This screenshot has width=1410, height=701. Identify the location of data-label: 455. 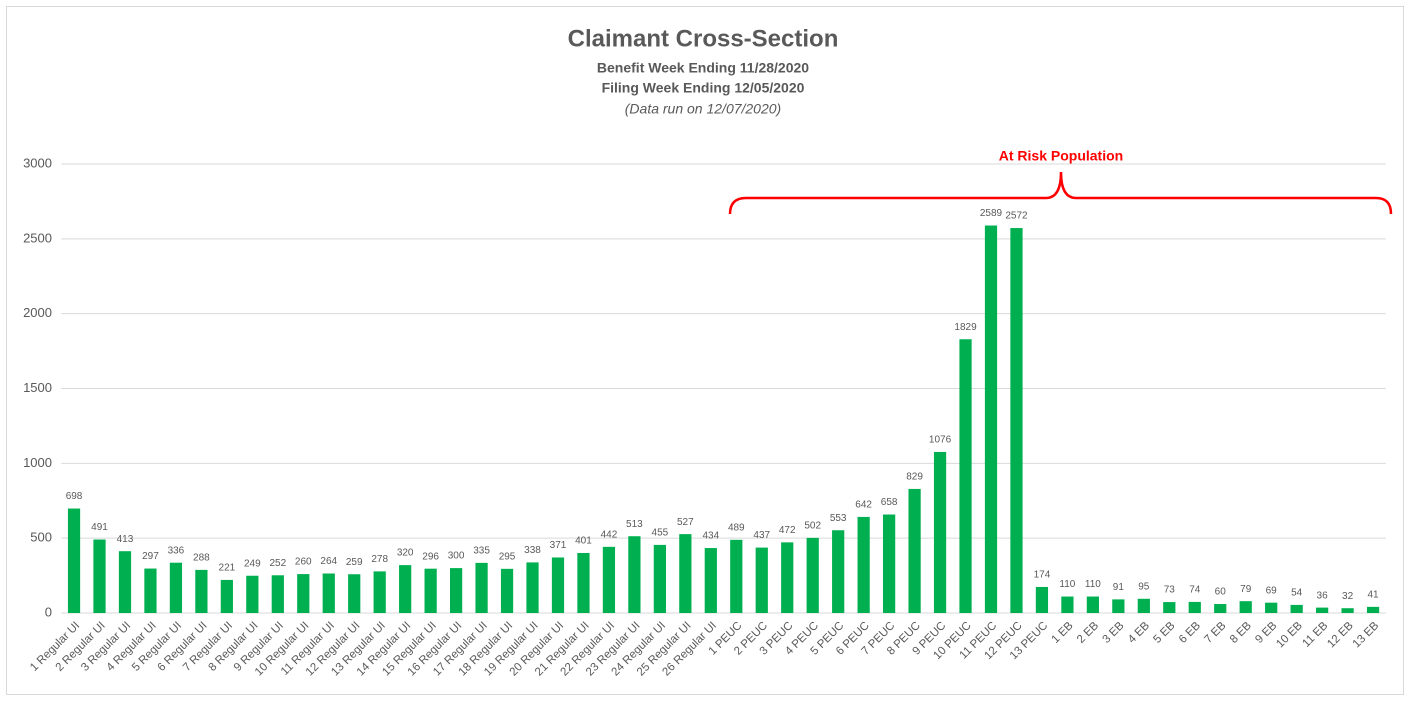
(660, 533).